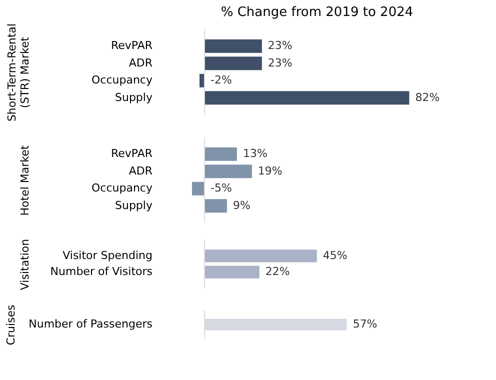 Image resolution: width=496 pixels, height=380 pixels. I want to click on chart-title: % Change from 2019 to 2024, so click(317, 12).